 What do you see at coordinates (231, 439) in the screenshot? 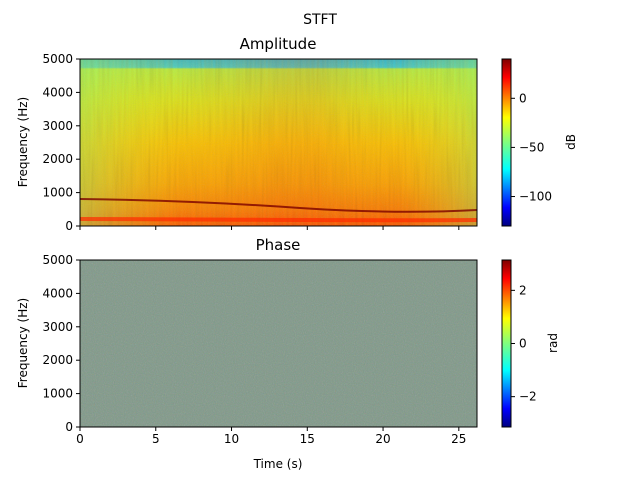
I see `phase-x-tick-label: 10` at bounding box center [231, 439].